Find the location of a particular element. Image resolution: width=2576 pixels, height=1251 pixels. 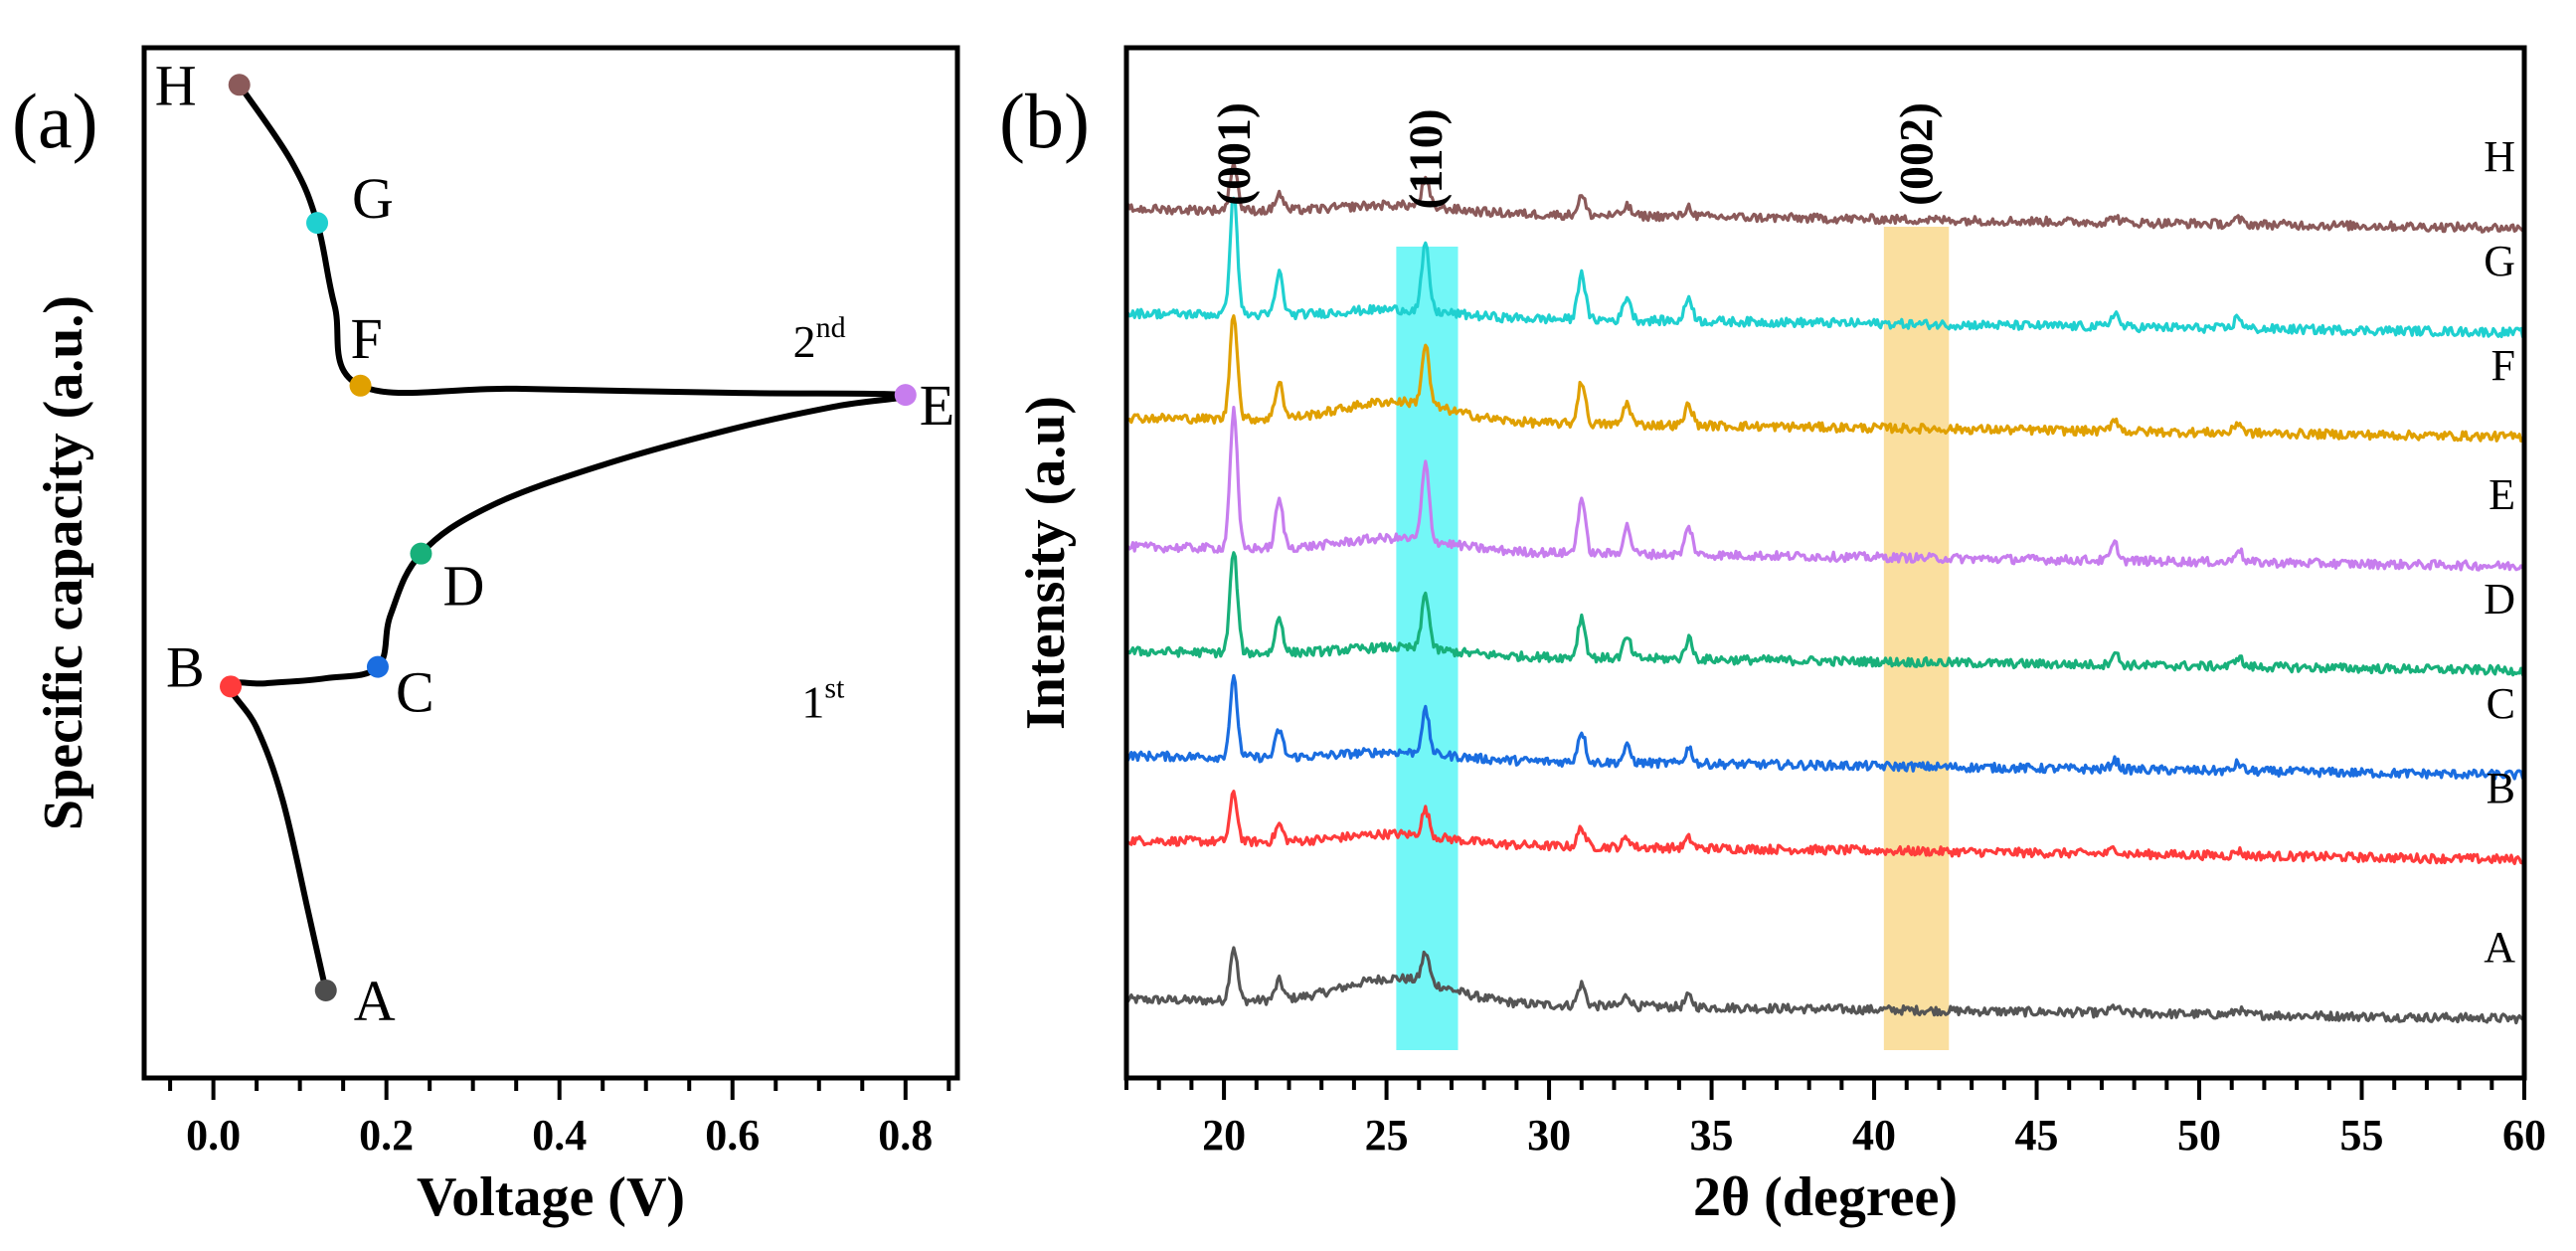

xrd-pattern-e is located at coordinates (1824, 489).